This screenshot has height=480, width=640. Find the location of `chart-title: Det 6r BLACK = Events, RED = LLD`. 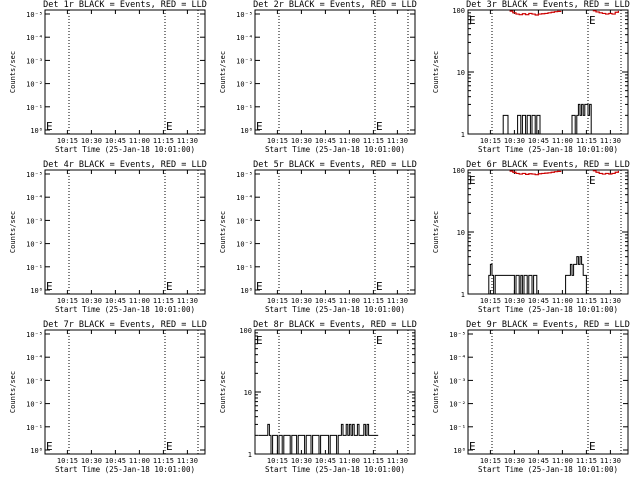

chart-title: Det 6r BLACK = Events, RED = LLD is located at coordinates (548, 165).